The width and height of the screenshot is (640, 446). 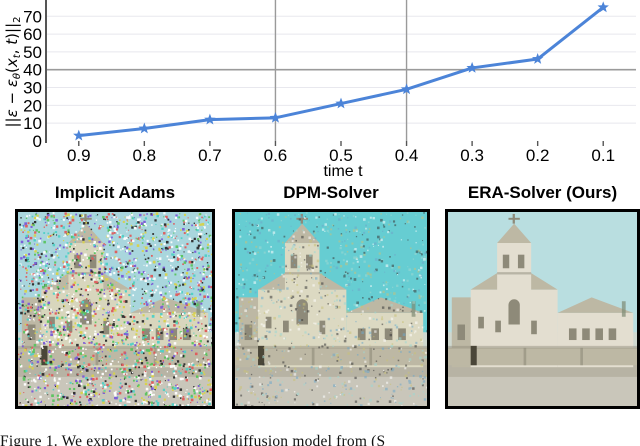 I want to click on x-tick-labels: 0.9 0.8 0.7 0.6 0.5 0.4 0.3 0.2 0.1, so click(x=341, y=155).